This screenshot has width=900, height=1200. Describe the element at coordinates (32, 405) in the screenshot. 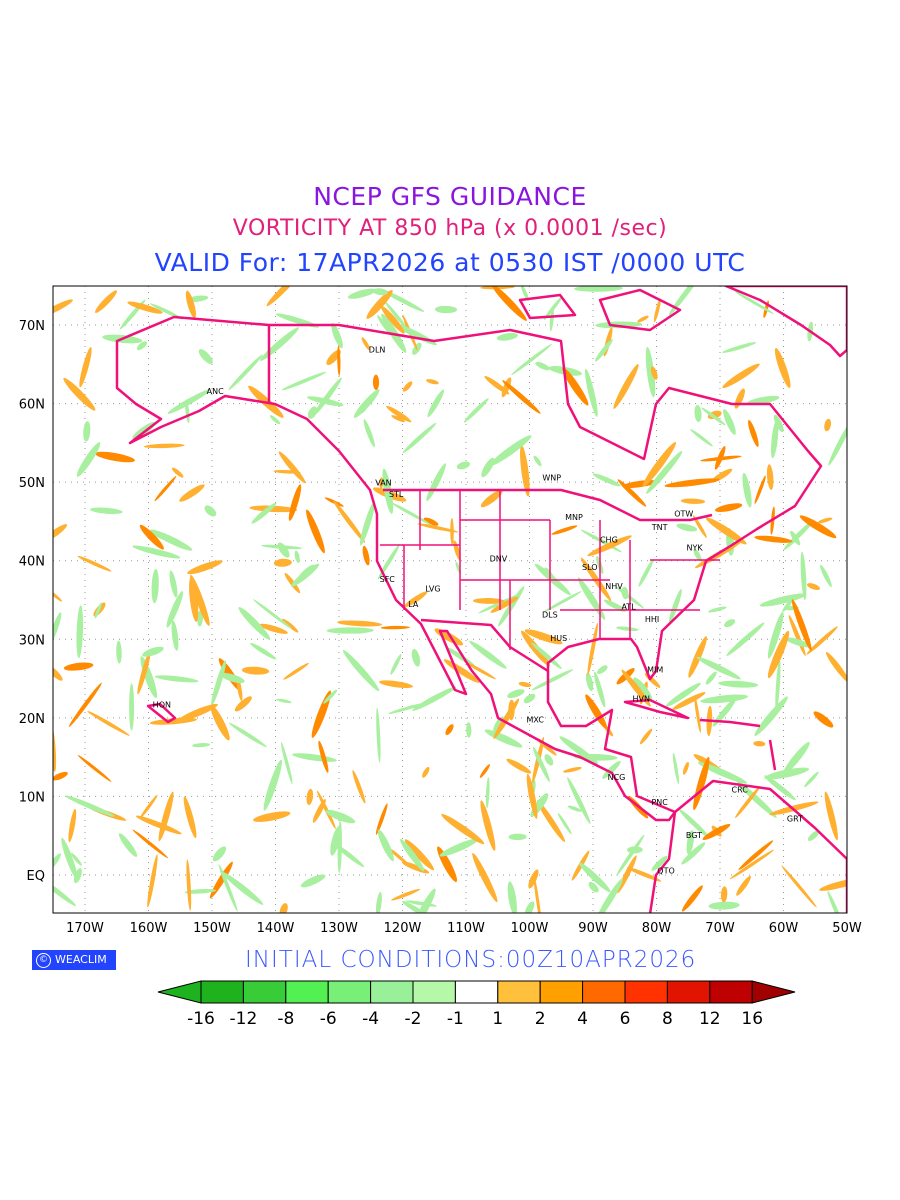

I see `lat-tick-label: 60N` at that location.